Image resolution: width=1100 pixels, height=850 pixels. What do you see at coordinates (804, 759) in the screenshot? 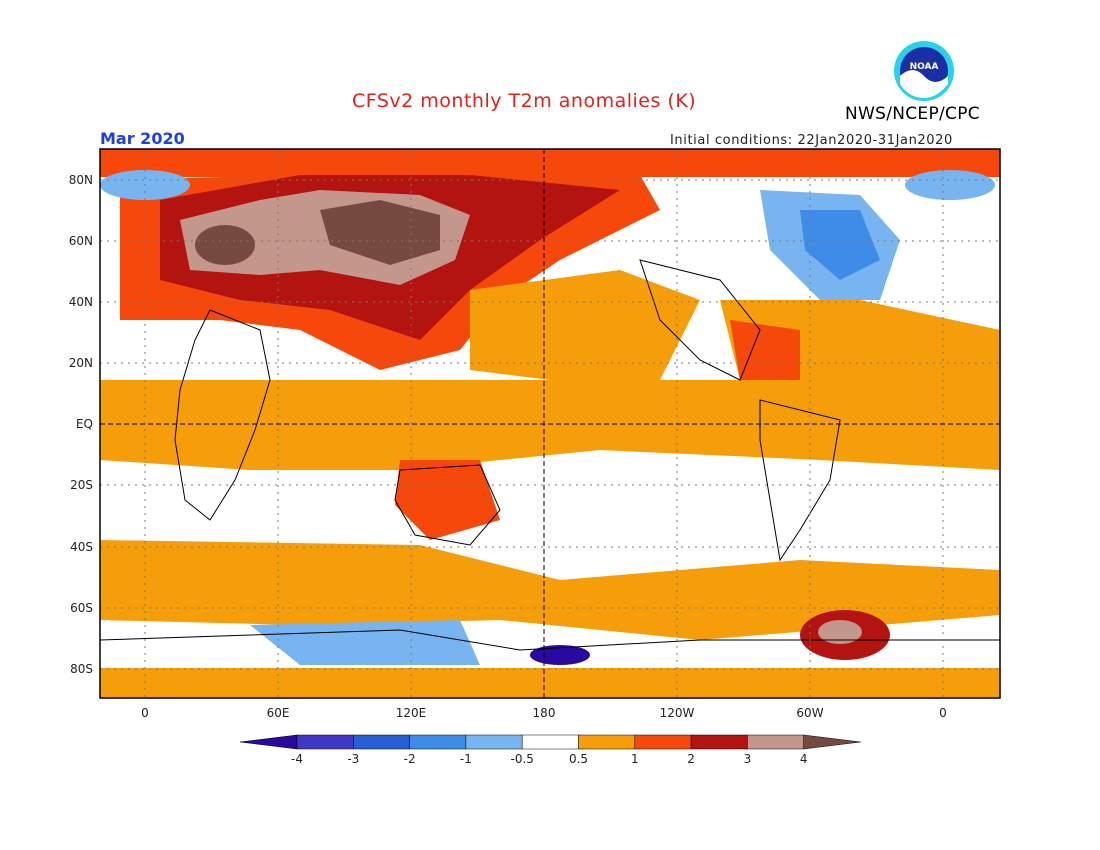
I see `colorbar-tick-label: 4` at bounding box center [804, 759].